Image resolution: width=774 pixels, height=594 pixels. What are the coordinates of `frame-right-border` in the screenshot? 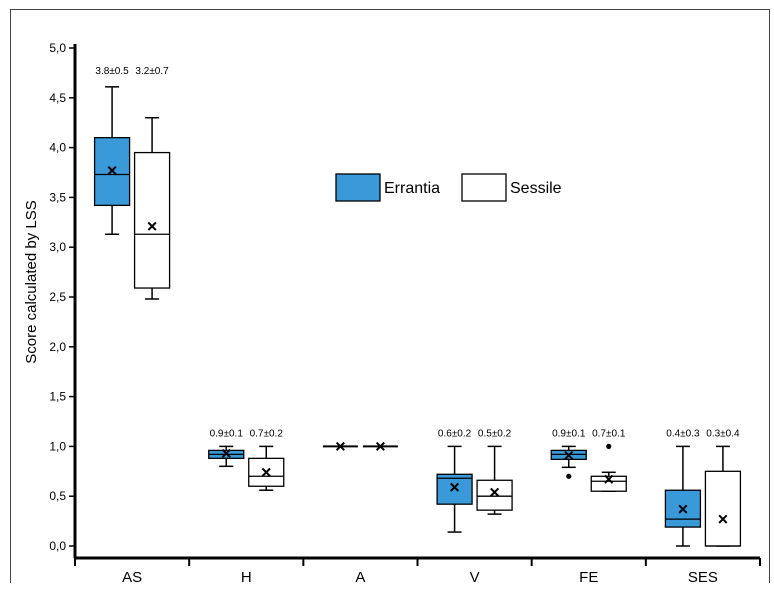 It's located at (769, 296).